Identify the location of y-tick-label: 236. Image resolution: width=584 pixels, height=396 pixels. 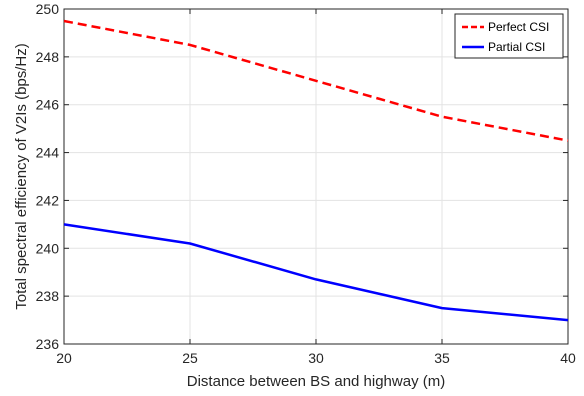
(48, 344).